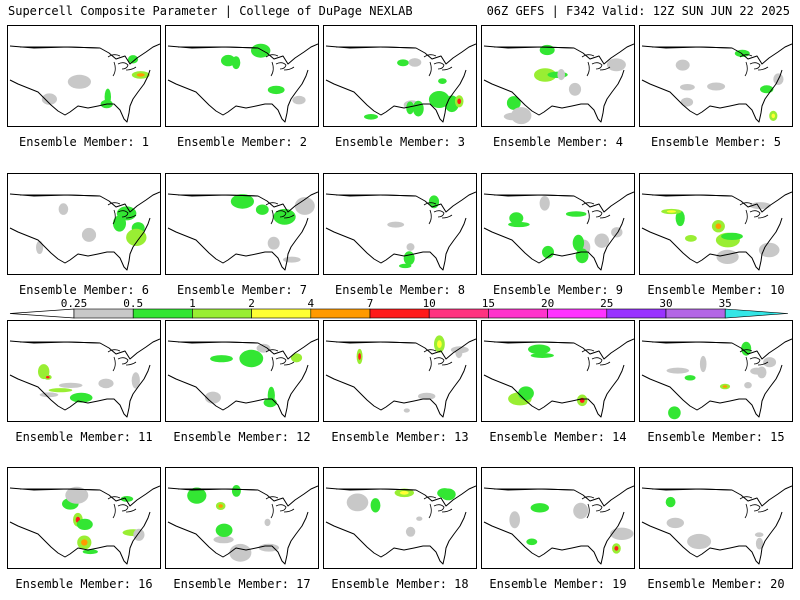  What do you see at coordinates (756, 313) in the screenshot?
I see `colorbar-end` at bounding box center [756, 313].